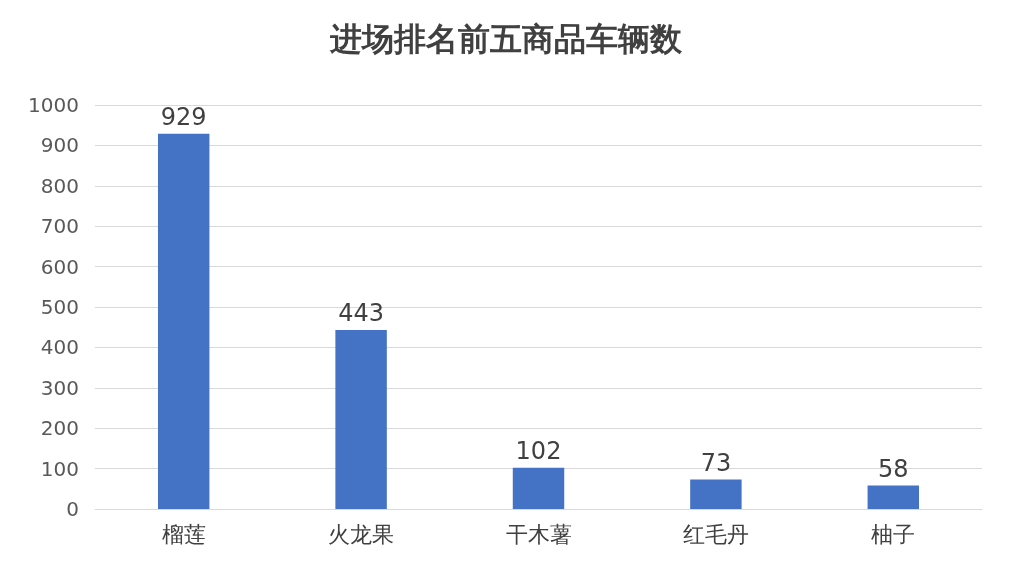 The height and width of the screenshot is (577, 1012). I want to click on x-tick-label: 火龙果, so click(361, 534).